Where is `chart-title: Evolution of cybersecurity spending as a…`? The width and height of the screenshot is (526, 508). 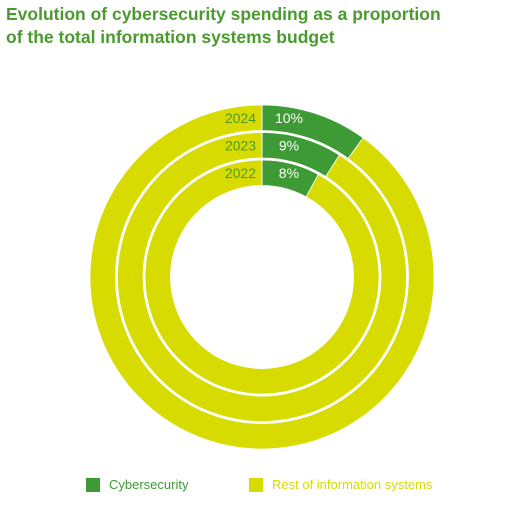
chart-title: Evolution of cybersecurity spending as a… is located at coordinates (261, 26).